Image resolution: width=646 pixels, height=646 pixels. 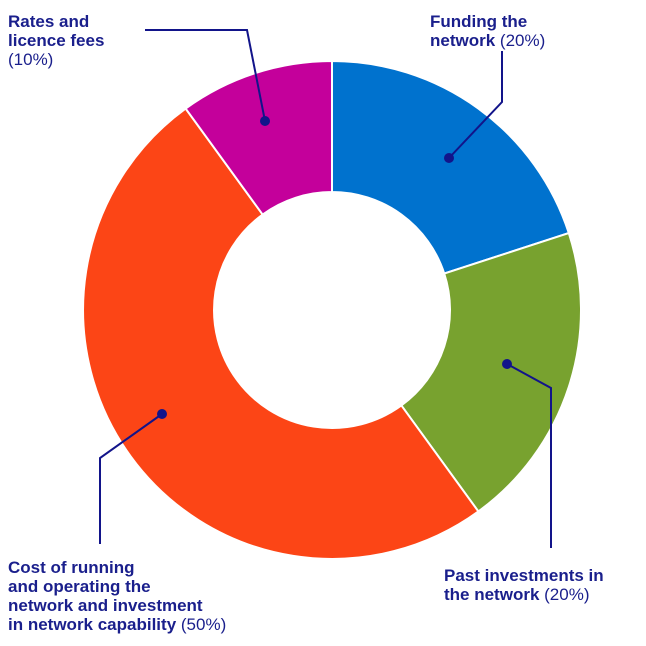 What do you see at coordinates (31, 59) in the screenshot?
I see `label-rates-percent: (10%)` at bounding box center [31, 59].